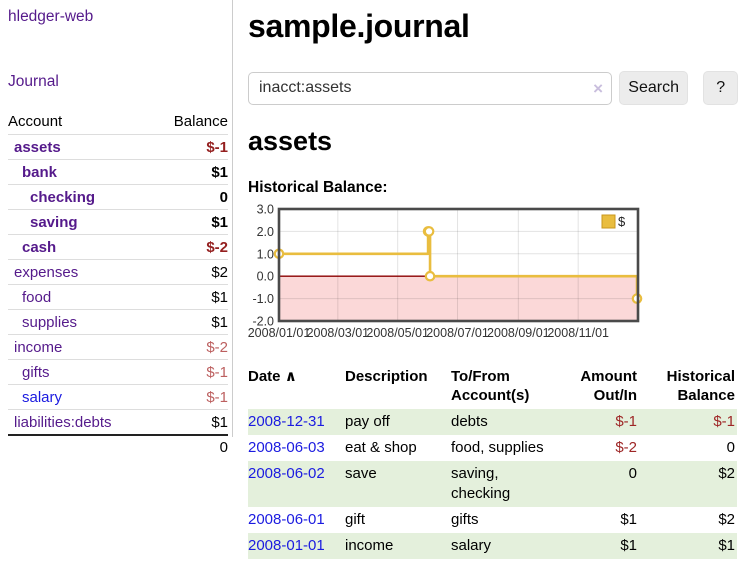  Describe the element at coordinates (628, 519) in the screenshot. I see `register-amount-cell: $1` at that location.